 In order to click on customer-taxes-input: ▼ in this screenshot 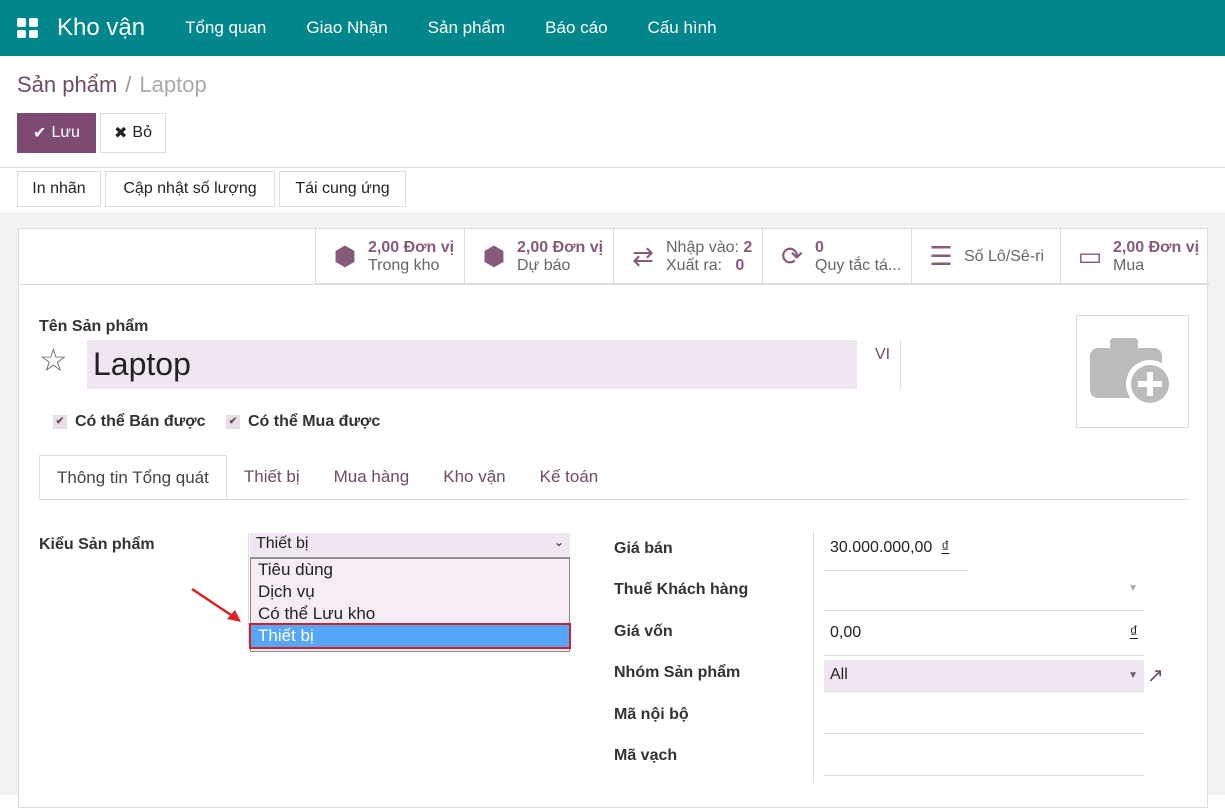, I will do `click(984, 590)`.